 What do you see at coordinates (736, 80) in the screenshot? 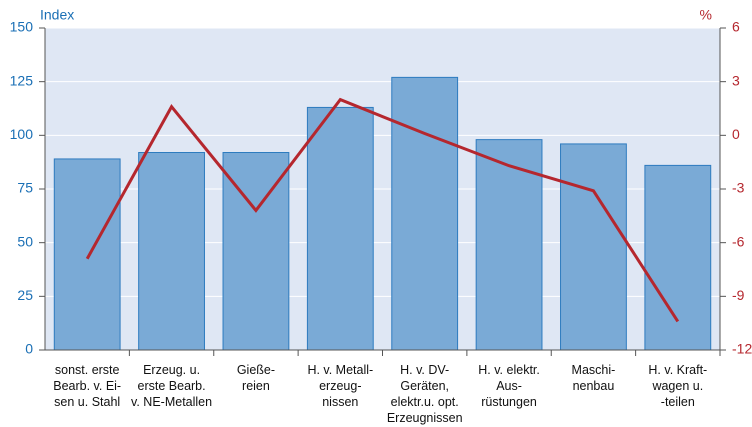
I see `y2-tick-label: 3` at bounding box center [736, 80].